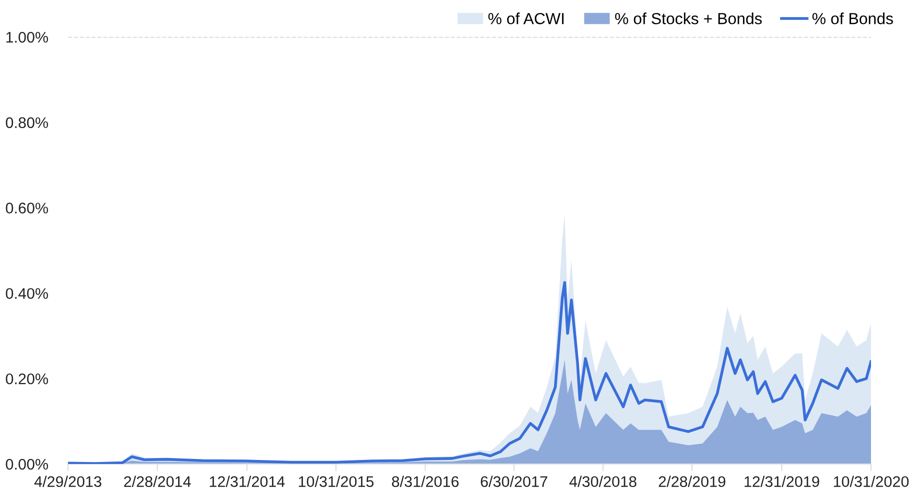  I want to click on y-tick-label: 0.80%, so click(27, 122).